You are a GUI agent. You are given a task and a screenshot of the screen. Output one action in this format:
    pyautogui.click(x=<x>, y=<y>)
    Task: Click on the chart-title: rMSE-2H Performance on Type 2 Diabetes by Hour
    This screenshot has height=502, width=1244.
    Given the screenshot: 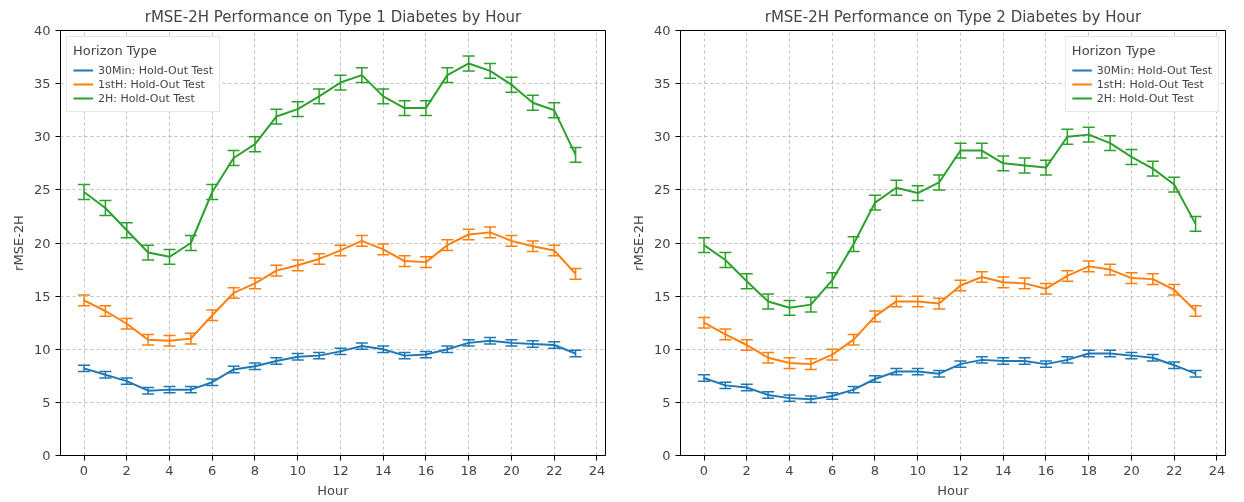 What is the action you would take?
    pyautogui.click(x=953, y=16)
    